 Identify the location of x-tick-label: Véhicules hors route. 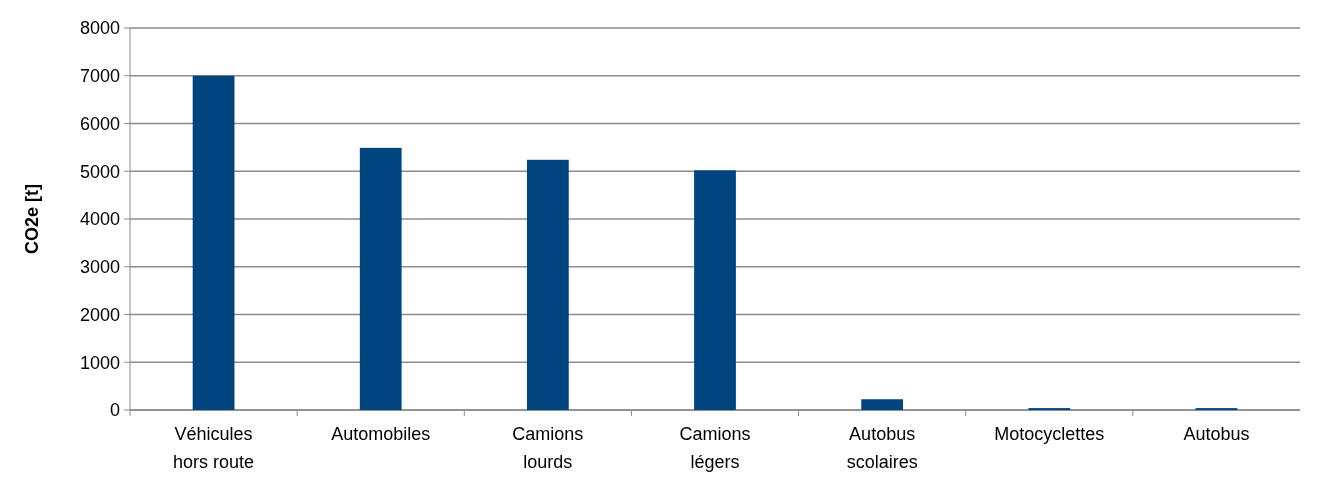
(214, 448).